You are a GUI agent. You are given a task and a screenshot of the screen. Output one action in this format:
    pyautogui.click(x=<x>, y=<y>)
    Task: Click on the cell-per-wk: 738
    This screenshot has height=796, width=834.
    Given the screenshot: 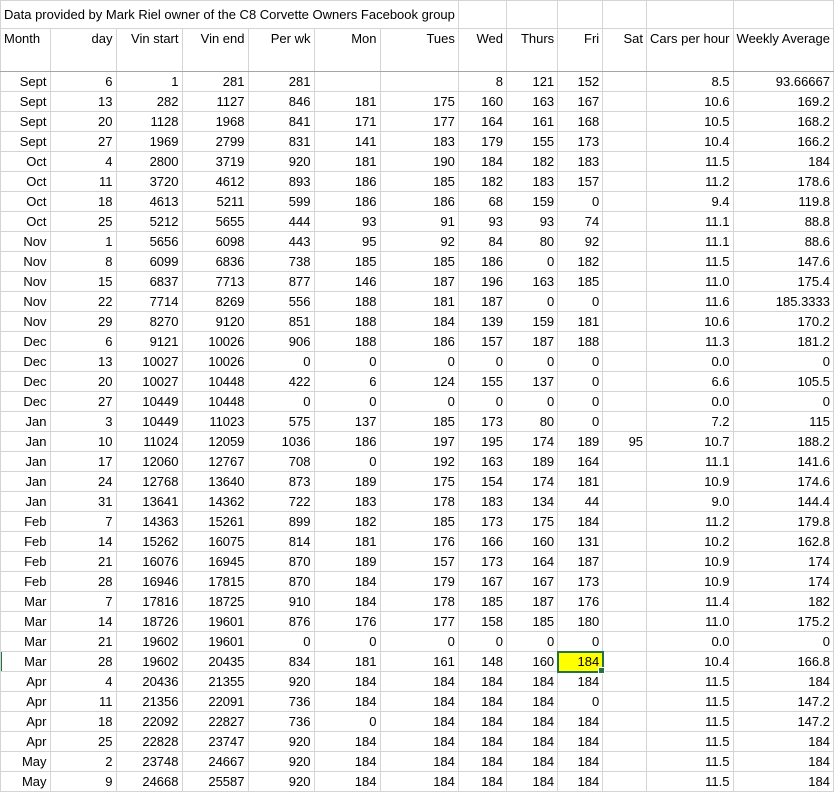 What is the action you would take?
    pyautogui.click(x=281, y=261)
    